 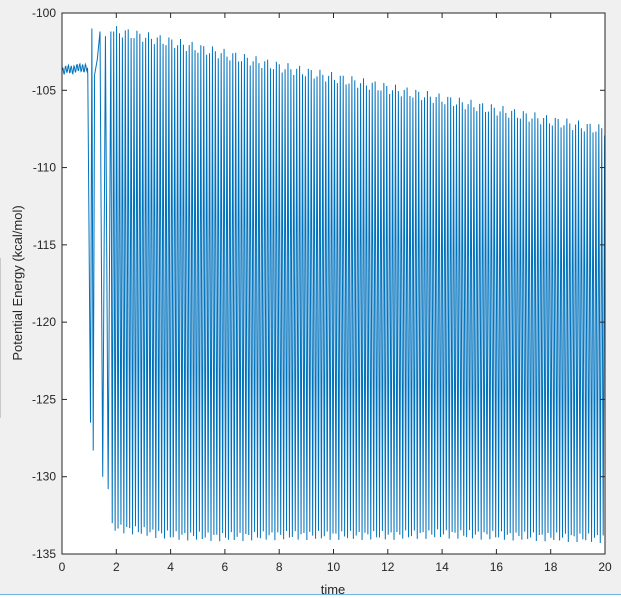 What do you see at coordinates (551, 567) in the screenshot?
I see `x-tick-label: 18` at bounding box center [551, 567].